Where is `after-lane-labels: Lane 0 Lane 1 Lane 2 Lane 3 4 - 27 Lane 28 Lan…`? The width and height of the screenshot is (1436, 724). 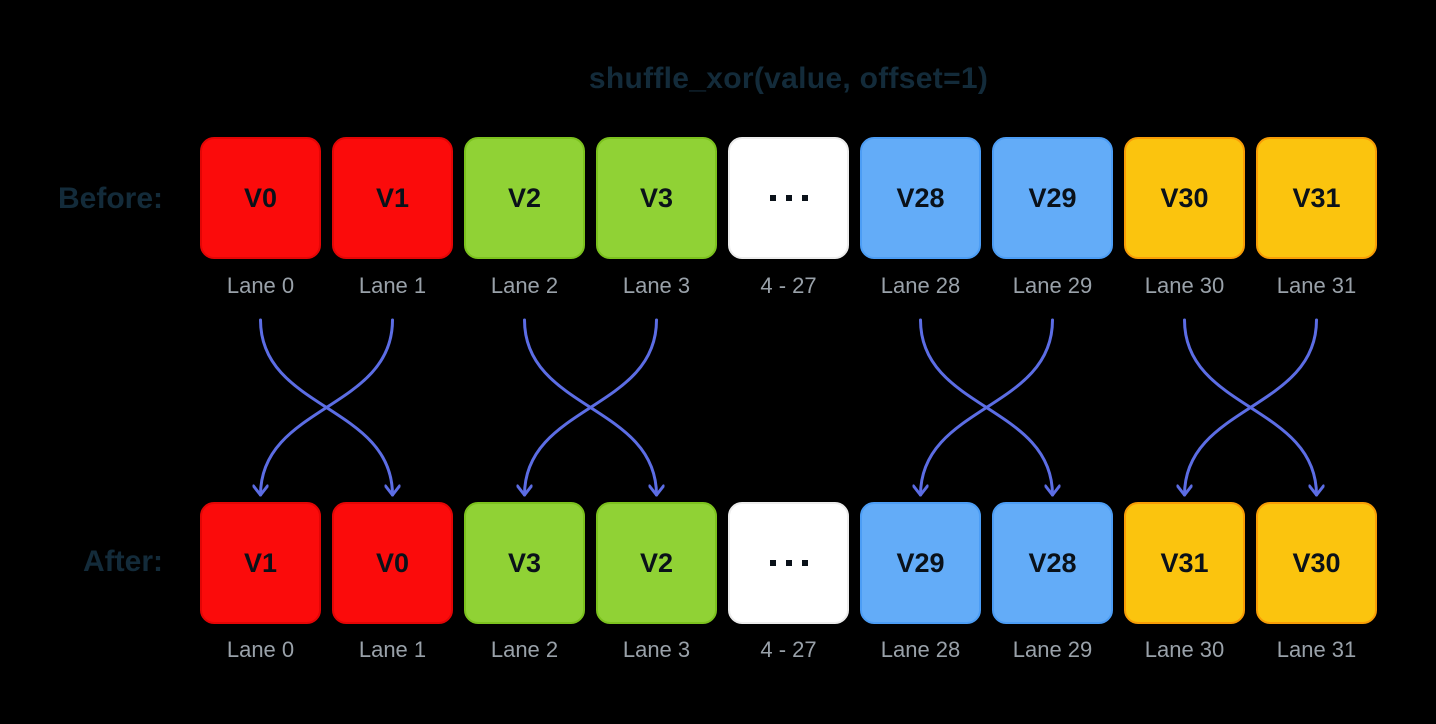 after-lane-labels: Lane 0 Lane 1 Lane 2 Lane 3 4 - 27 Lane 28 Lan… is located at coordinates (788, 650).